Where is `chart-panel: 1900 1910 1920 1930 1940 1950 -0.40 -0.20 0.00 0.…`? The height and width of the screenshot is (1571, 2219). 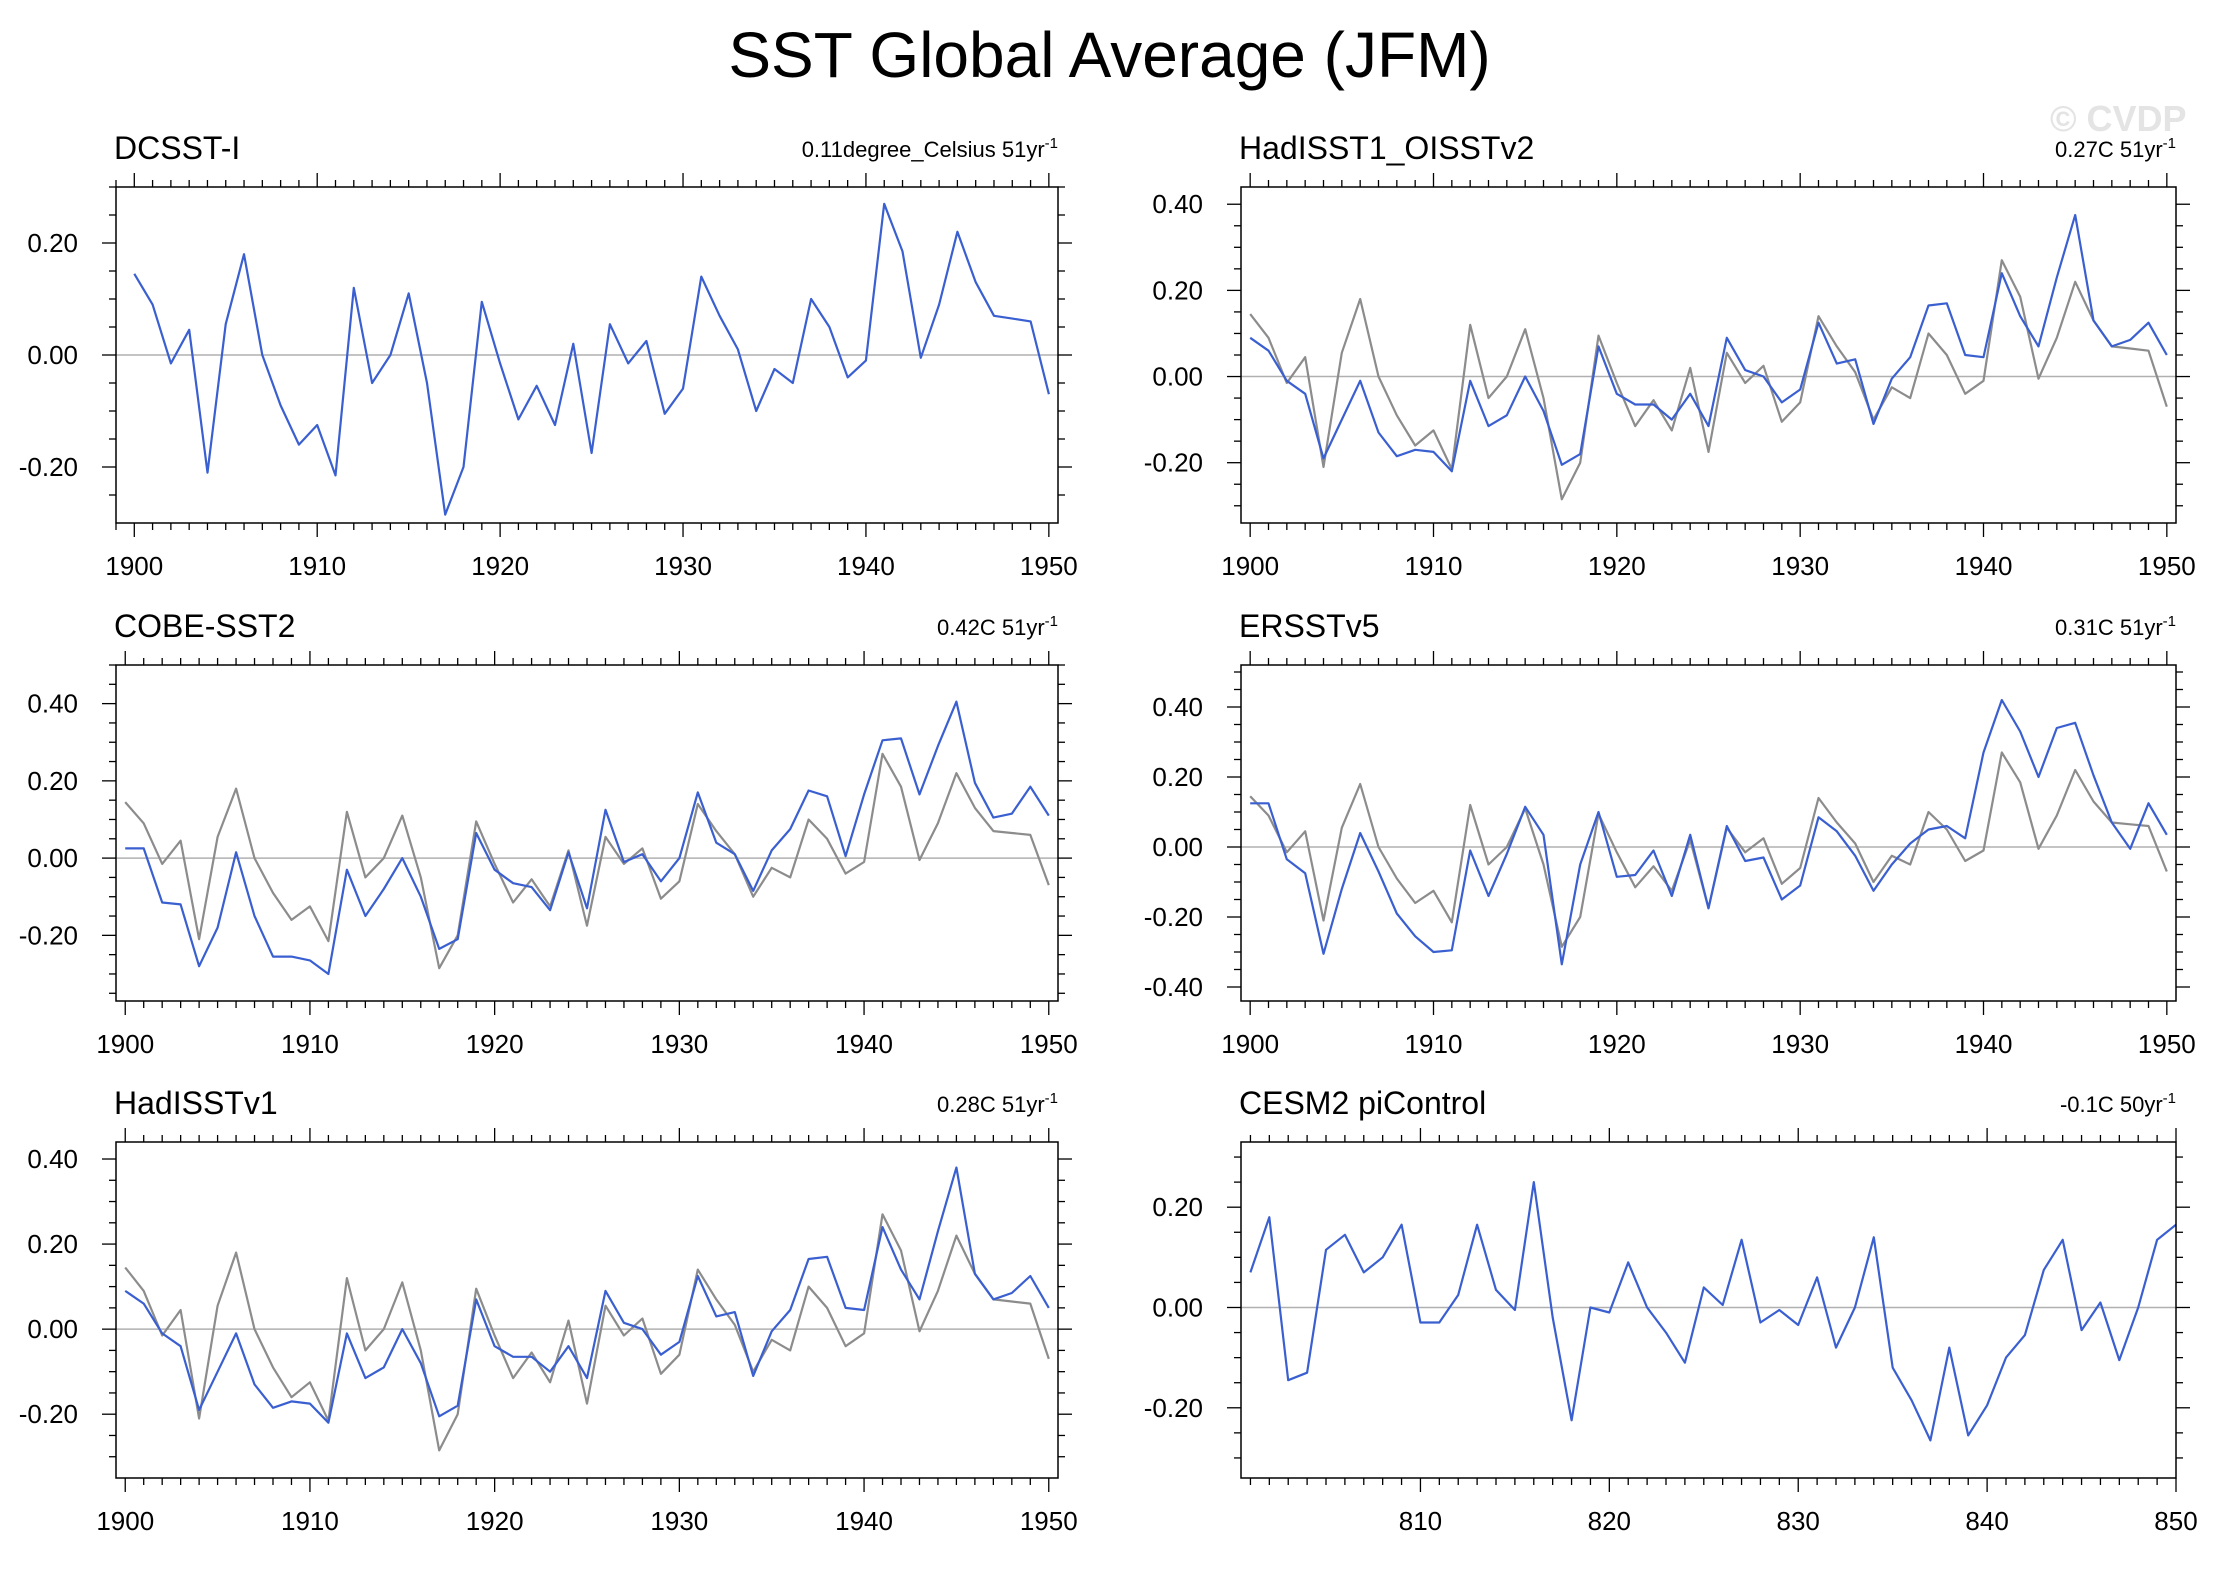
chart-panel: 1900 1910 1920 1930 1940 1950 -0.40 -0.20 0.00 0.… is located at coordinates (1670, 833).